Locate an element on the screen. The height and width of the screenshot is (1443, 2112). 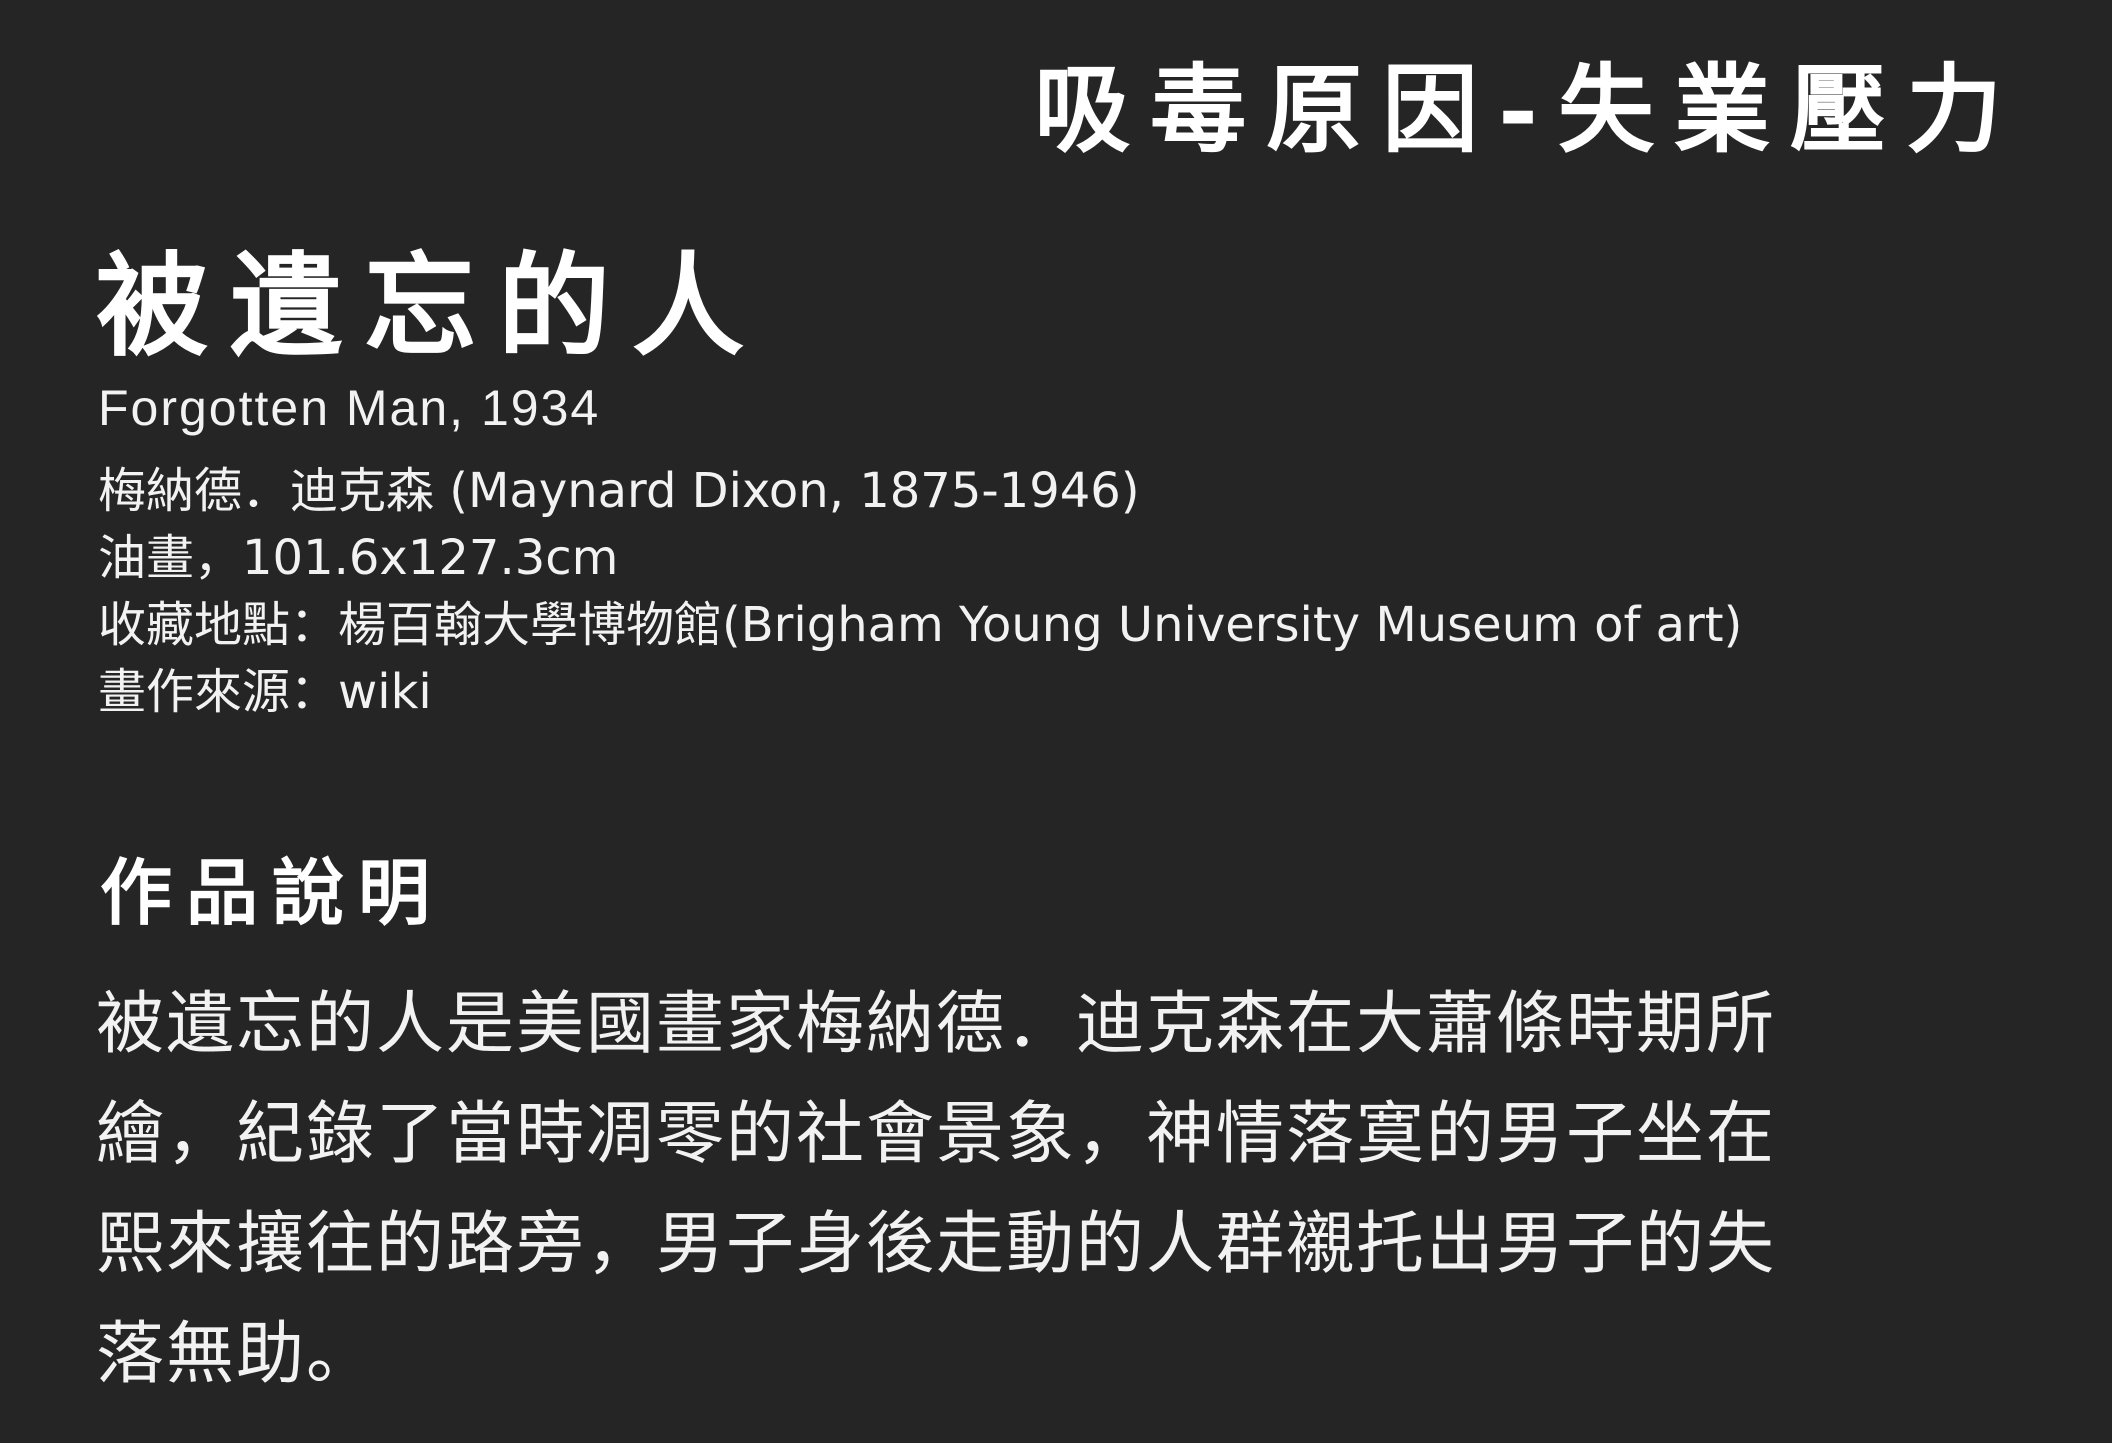
description-heading: 作品說明 is located at coordinates (272, 892).